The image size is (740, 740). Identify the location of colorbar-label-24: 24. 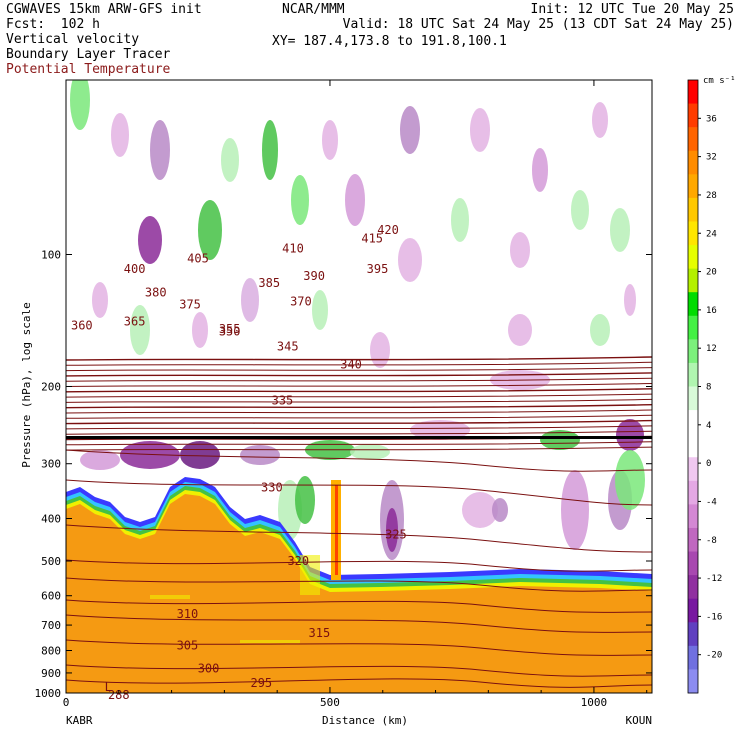
(711, 234).